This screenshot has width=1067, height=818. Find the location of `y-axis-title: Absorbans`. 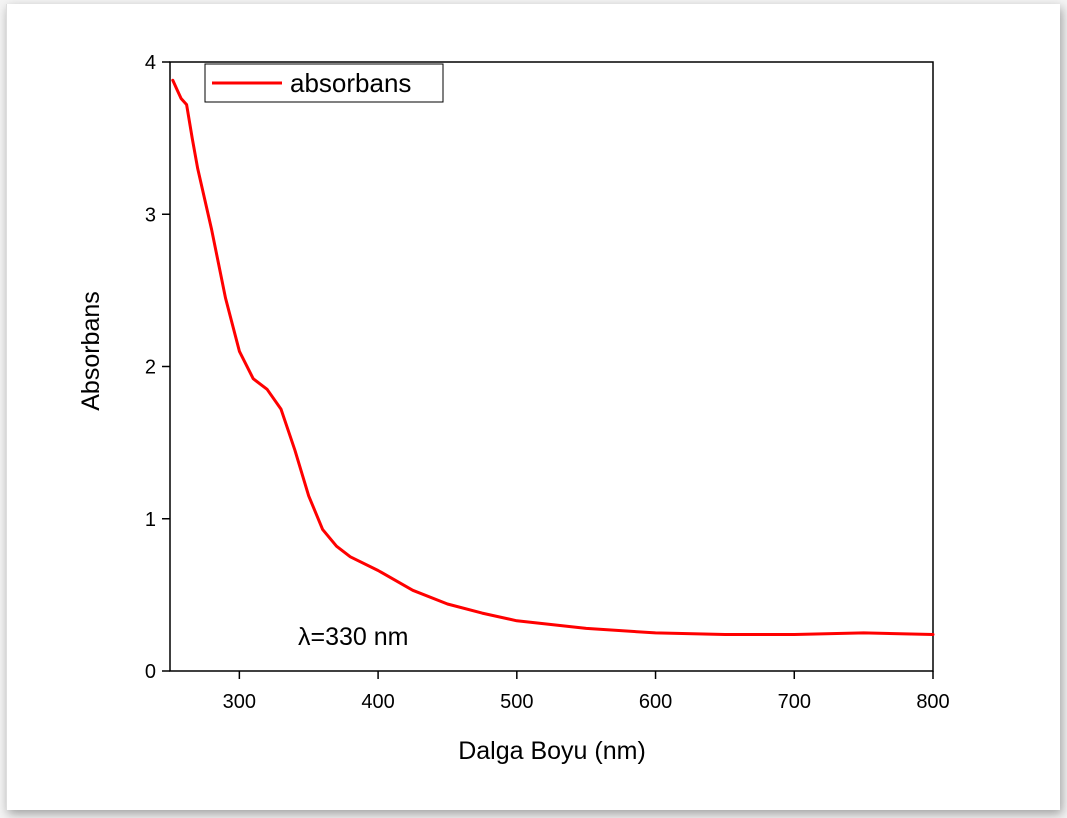

y-axis-title: Absorbans is located at coordinates (91, 351).